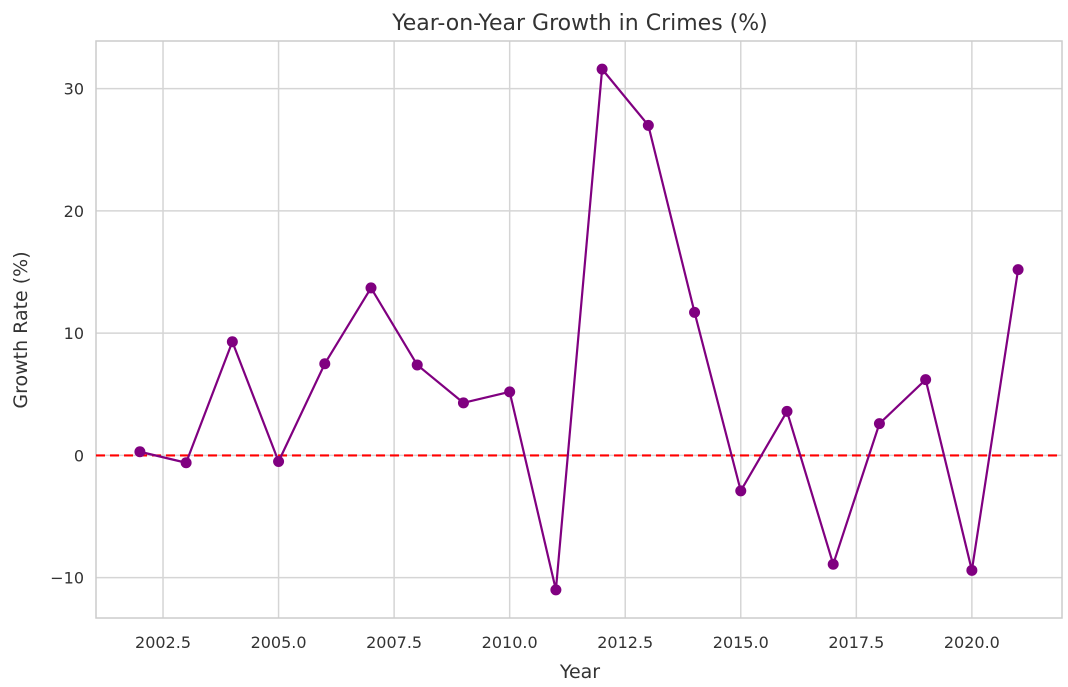 Image resolution: width=1068 pixels, height=687 pixels. Describe the element at coordinates (74, 89) in the screenshot. I see `y-tick-label: 30` at that location.